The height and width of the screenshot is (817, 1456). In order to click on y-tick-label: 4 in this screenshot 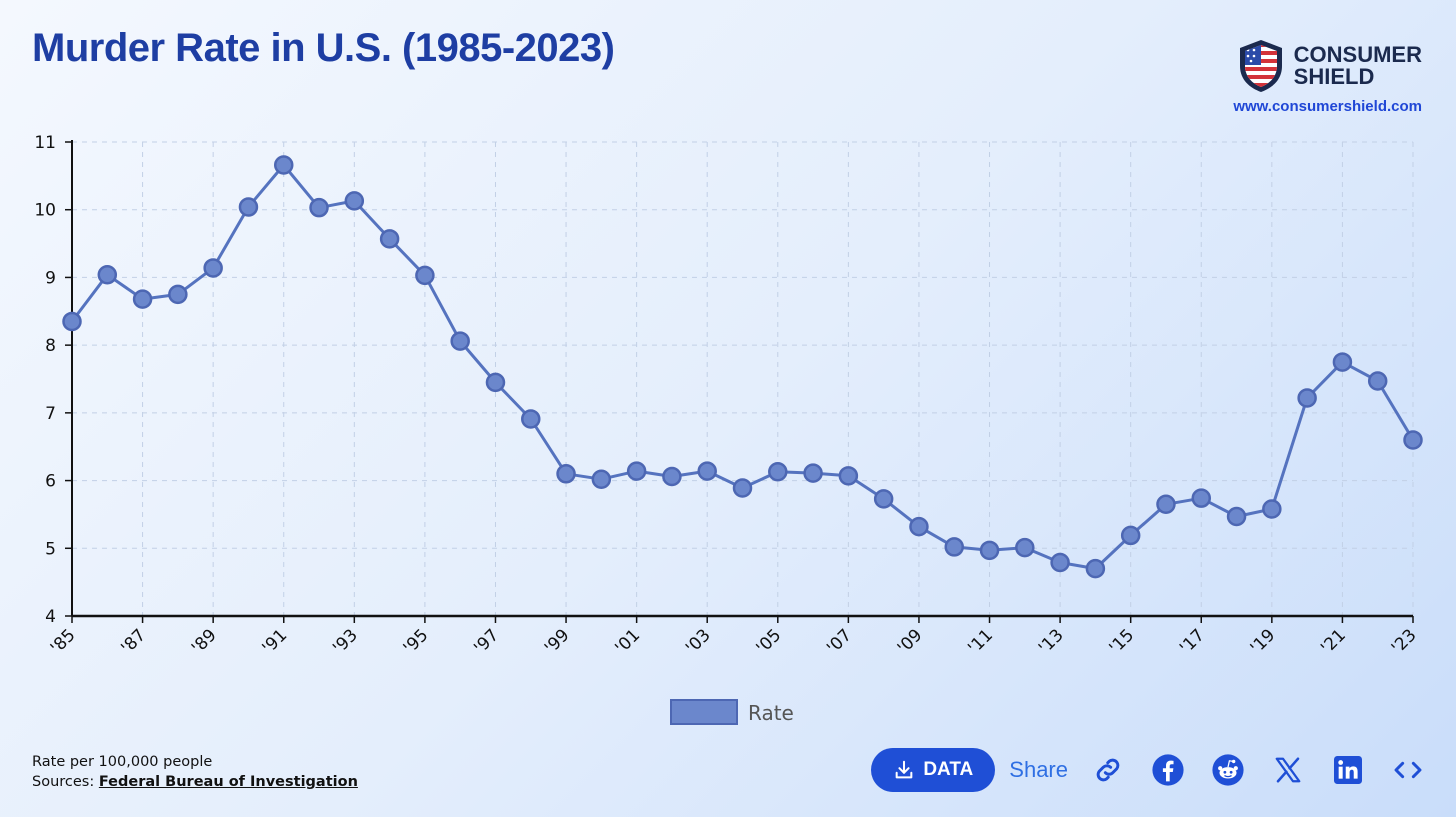, I will do `click(50, 617)`.